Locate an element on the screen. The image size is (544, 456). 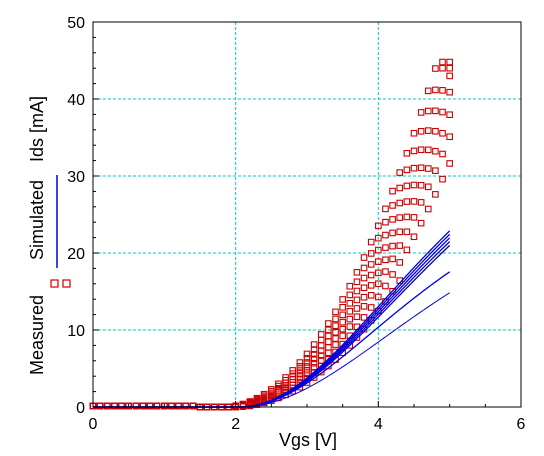
x-tick-label: 6 is located at coordinates (521, 424).